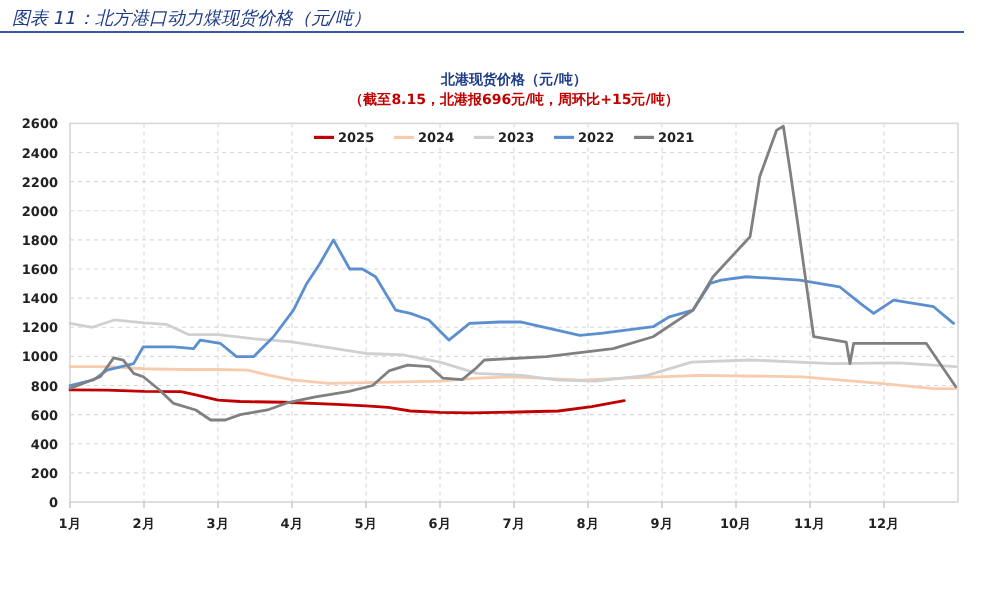 The image size is (1000, 606). I want to click on chart-title: 图表 11：北方港口动力煤现货价格（元/吨）, so click(191, 19).